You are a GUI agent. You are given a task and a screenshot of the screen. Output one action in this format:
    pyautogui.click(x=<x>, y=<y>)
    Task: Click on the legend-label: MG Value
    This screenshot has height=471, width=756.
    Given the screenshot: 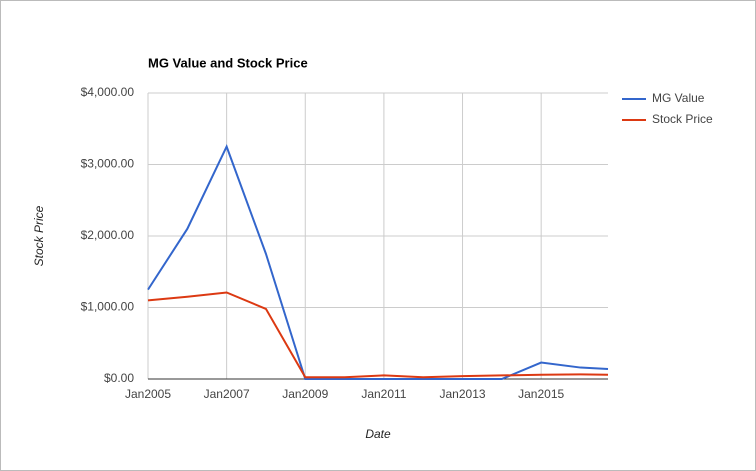 What is the action you would take?
    pyautogui.click(x=678, y=98)
    